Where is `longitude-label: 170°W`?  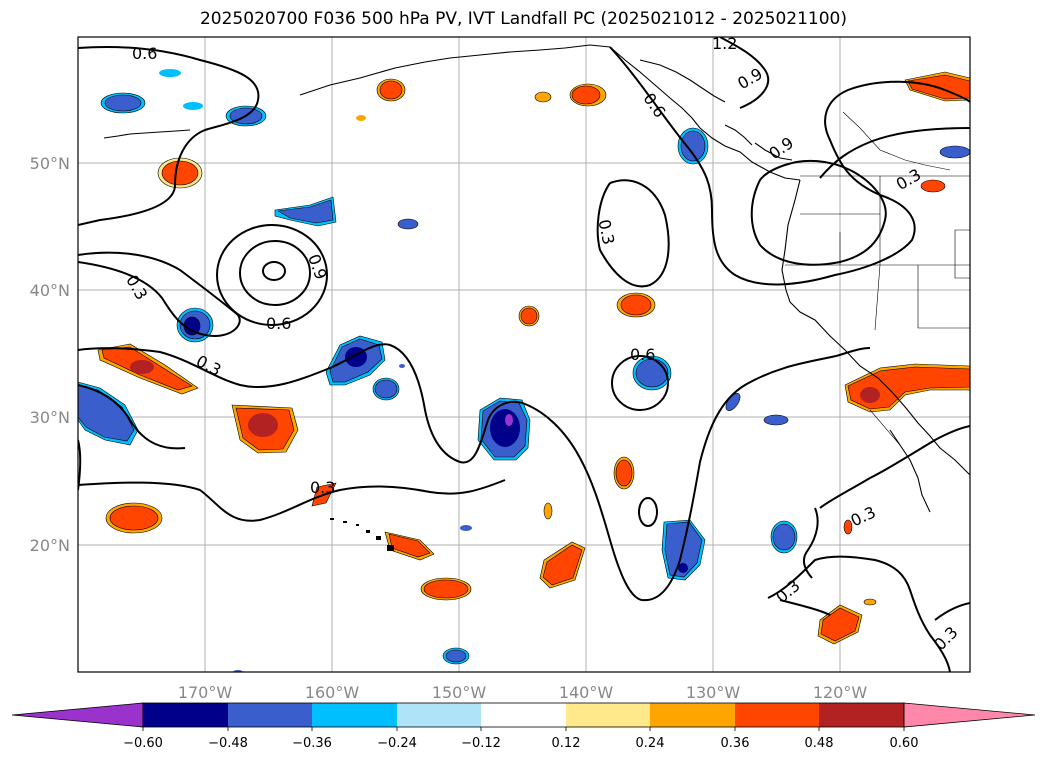
longitude-label: 170°W is located at coordinates (205, 692).